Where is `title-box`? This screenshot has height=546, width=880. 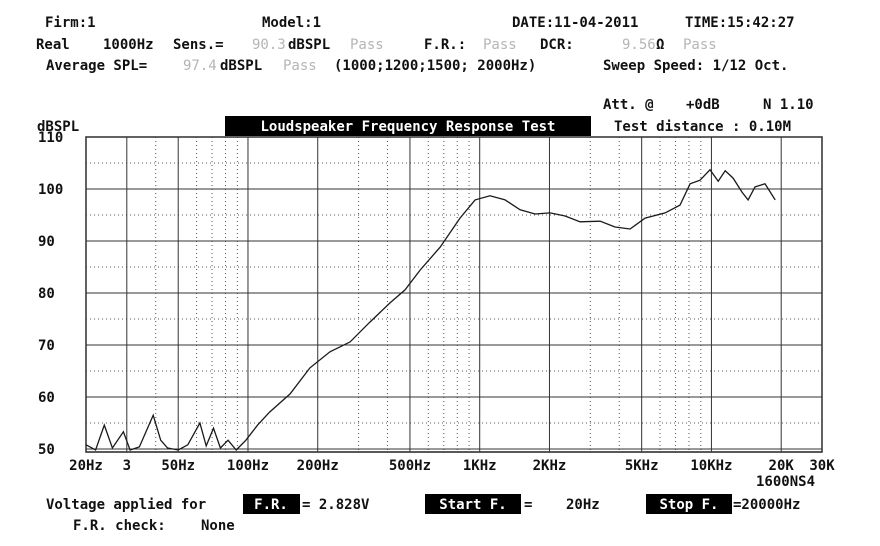
title-box is located at coordinates (408, 126).